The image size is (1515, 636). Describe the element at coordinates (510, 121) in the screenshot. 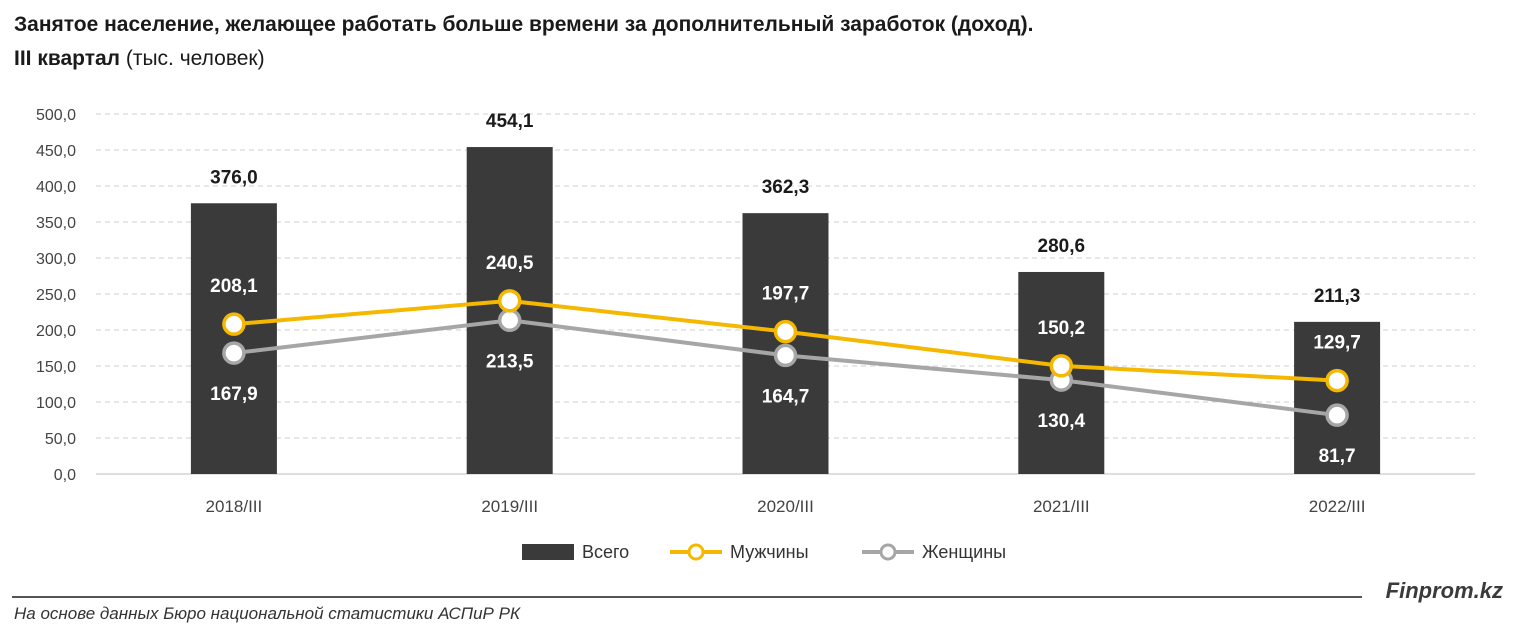

I see `bar-value-label: 454,1` at that location.